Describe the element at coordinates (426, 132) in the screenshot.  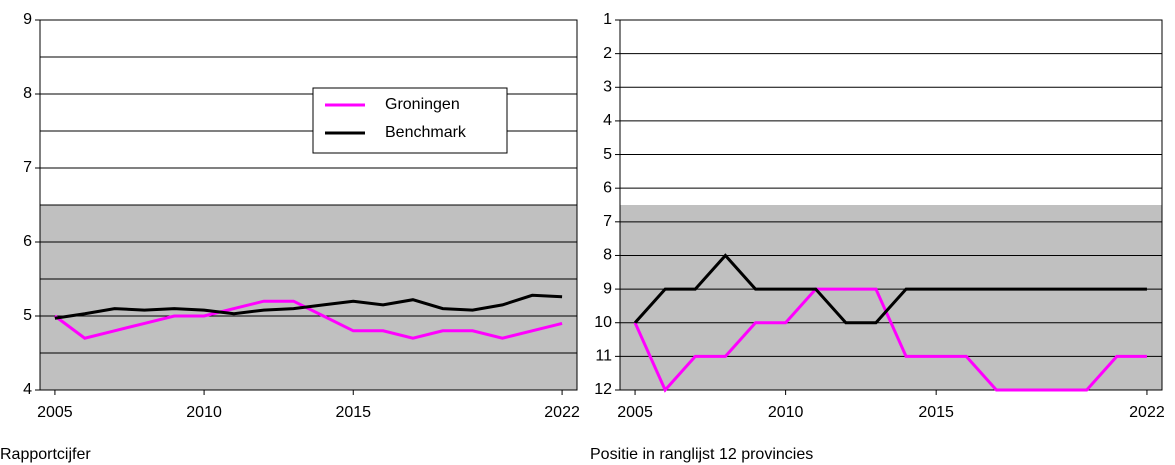
I see `legend-label: Benchmark` at that location.